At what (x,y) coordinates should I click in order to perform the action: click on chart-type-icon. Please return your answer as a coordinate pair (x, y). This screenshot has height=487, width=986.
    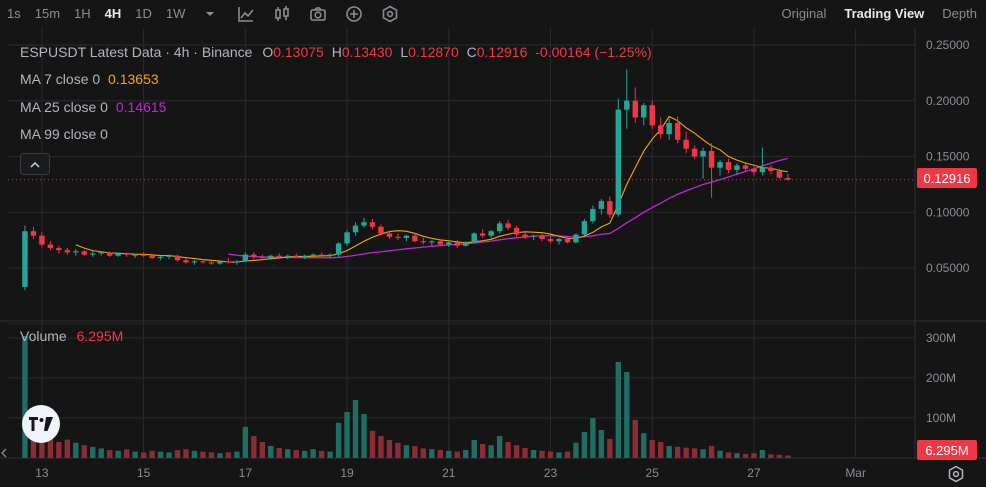
    Looking at the image, I should click on (246, 14).